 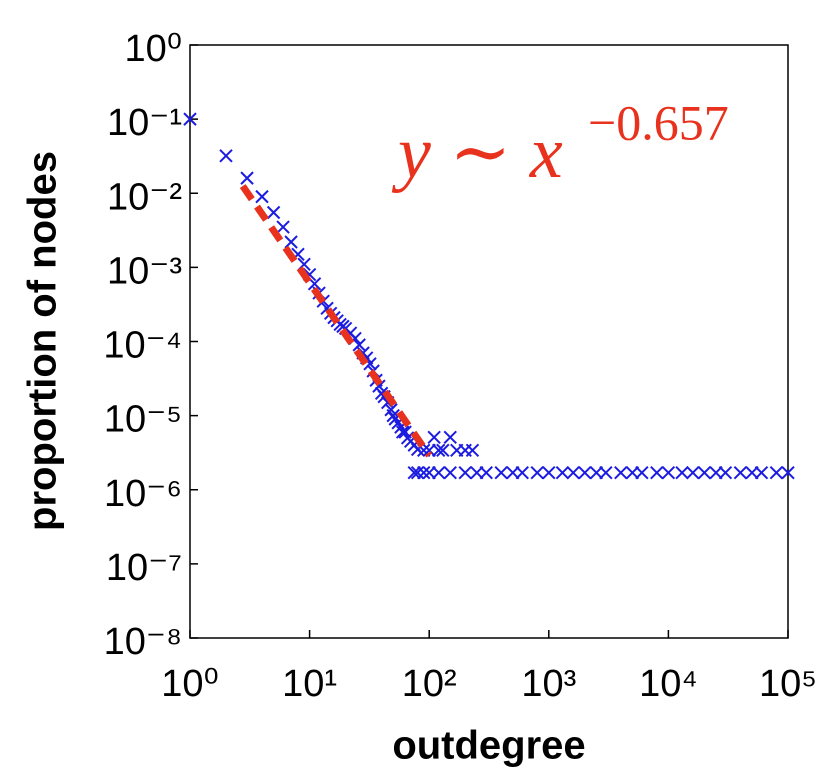 What do you see at coordinates (144, 568) in the screenshot?
I see `y-tick-label: 10⁻⁷` at bounding box center [144, 568].